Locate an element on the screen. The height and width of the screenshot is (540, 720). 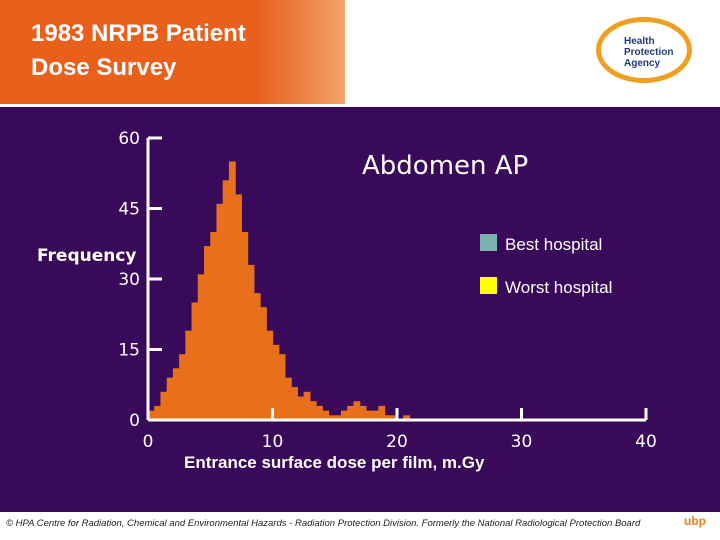
y-tick-label: 30 is located at coordinates (129, 280).